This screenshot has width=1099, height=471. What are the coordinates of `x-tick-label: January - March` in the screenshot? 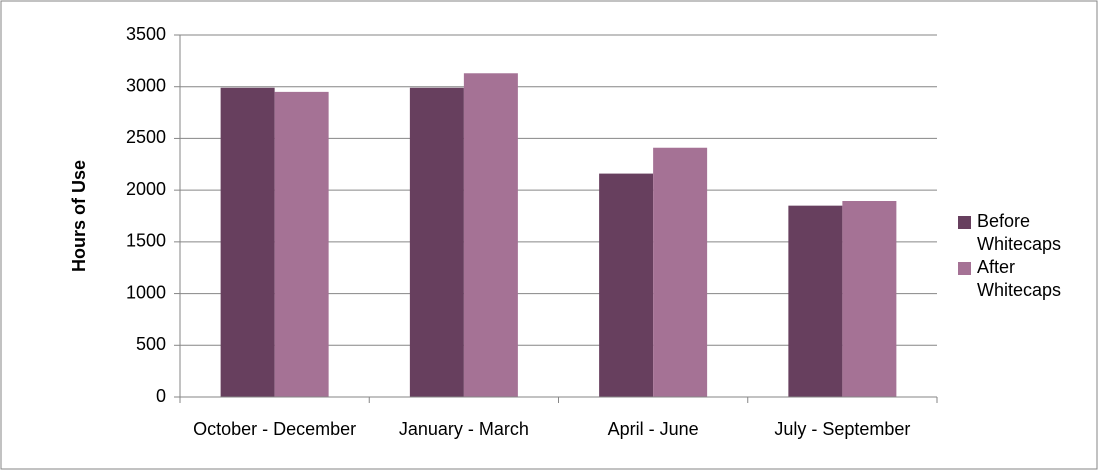 It's located at (464, 429).